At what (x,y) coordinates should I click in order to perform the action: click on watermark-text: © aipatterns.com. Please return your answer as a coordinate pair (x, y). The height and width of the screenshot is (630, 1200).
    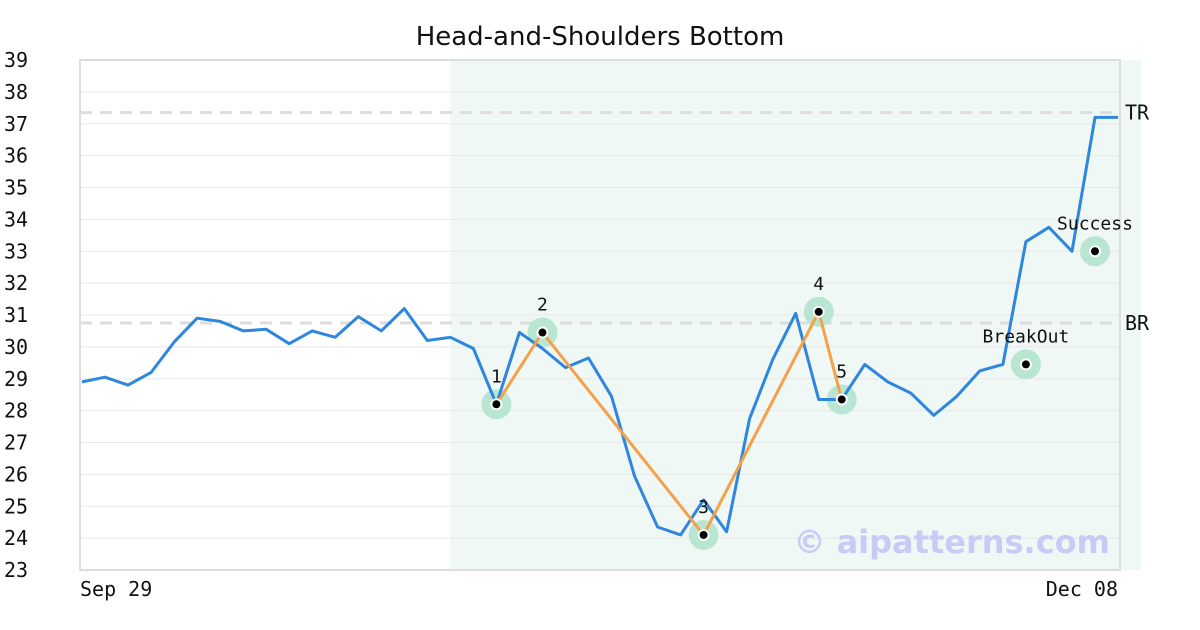
    Looking at the image, I should click on (951, 542).